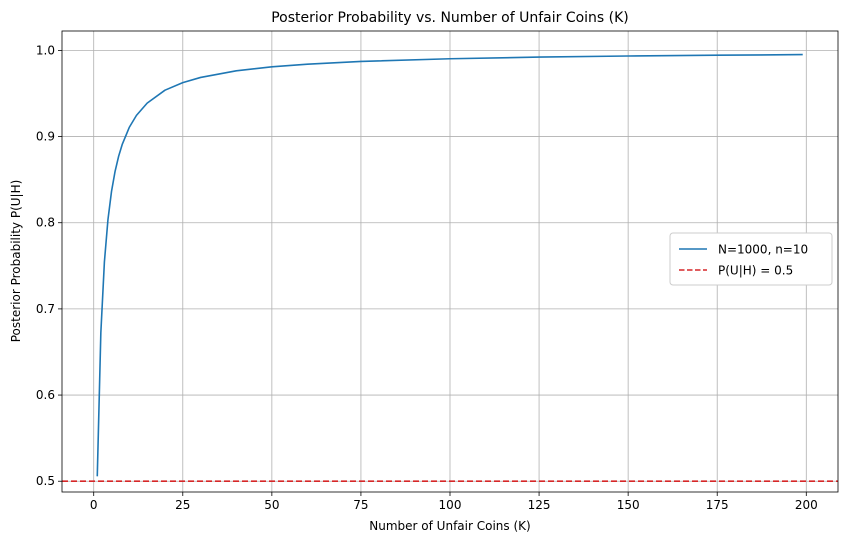  Describe the element at coordinates (539, 505) in the screenshot. I see `x-tick-label: 125` at that location.